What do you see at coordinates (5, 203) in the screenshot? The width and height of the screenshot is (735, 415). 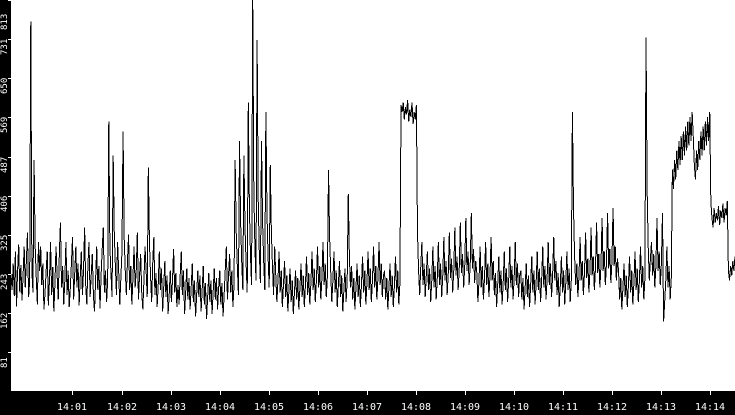 I see `y-tick-label: 406` at bounding box center [5, 203].